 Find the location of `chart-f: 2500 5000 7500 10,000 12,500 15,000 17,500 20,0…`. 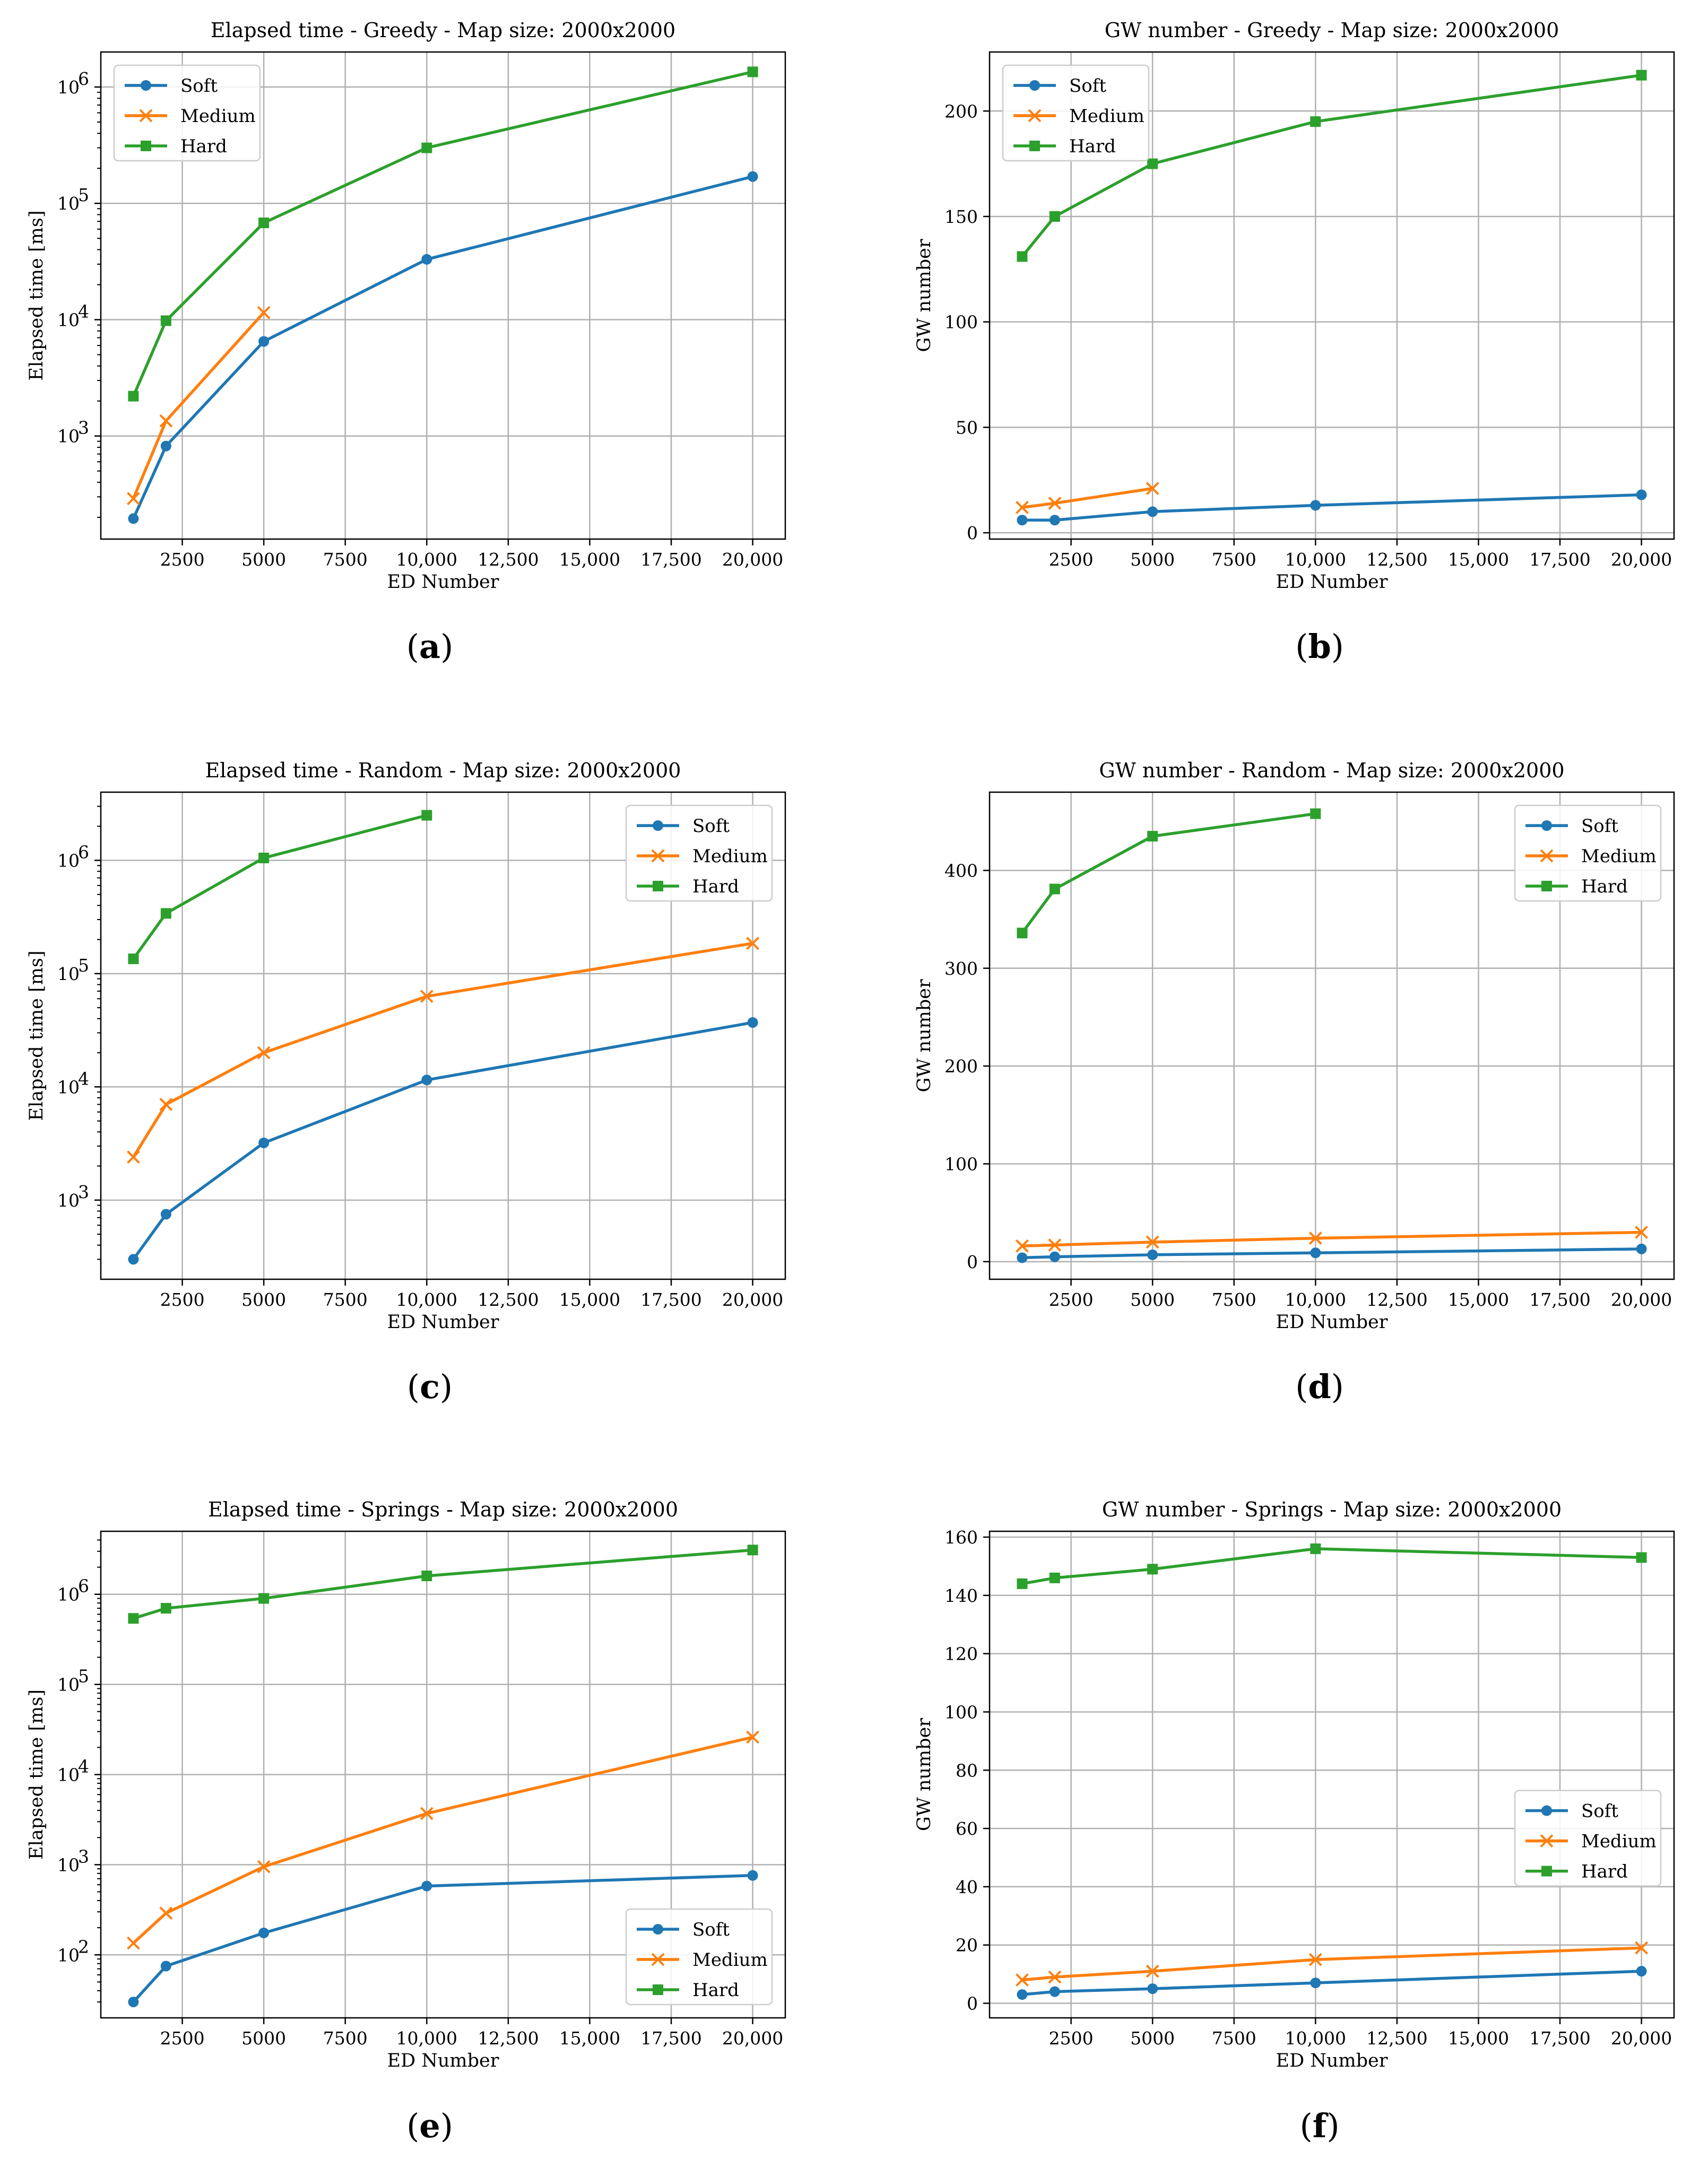

chart-f: 2500 5000 7500 10,000 12,500 15,000 17,500 20,0… is located at coordinates (1294, 1822).